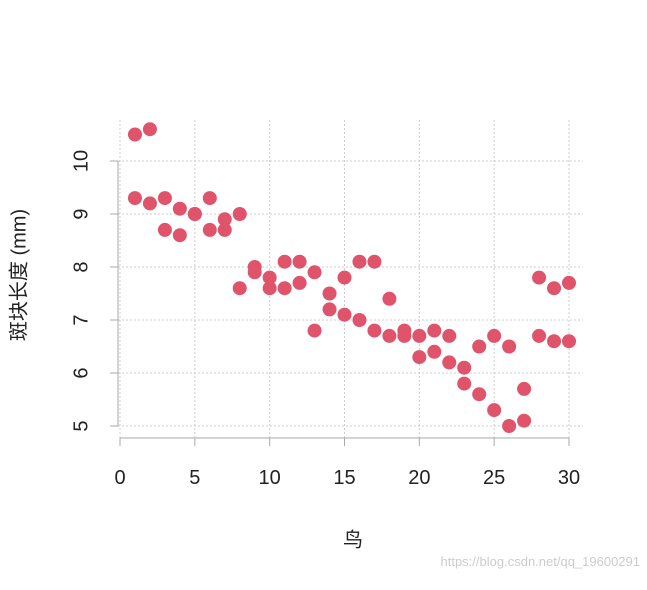 The width and height of the screenshot is (647, 590). I want to click on y-tick-label: 6, so click(81, 372).